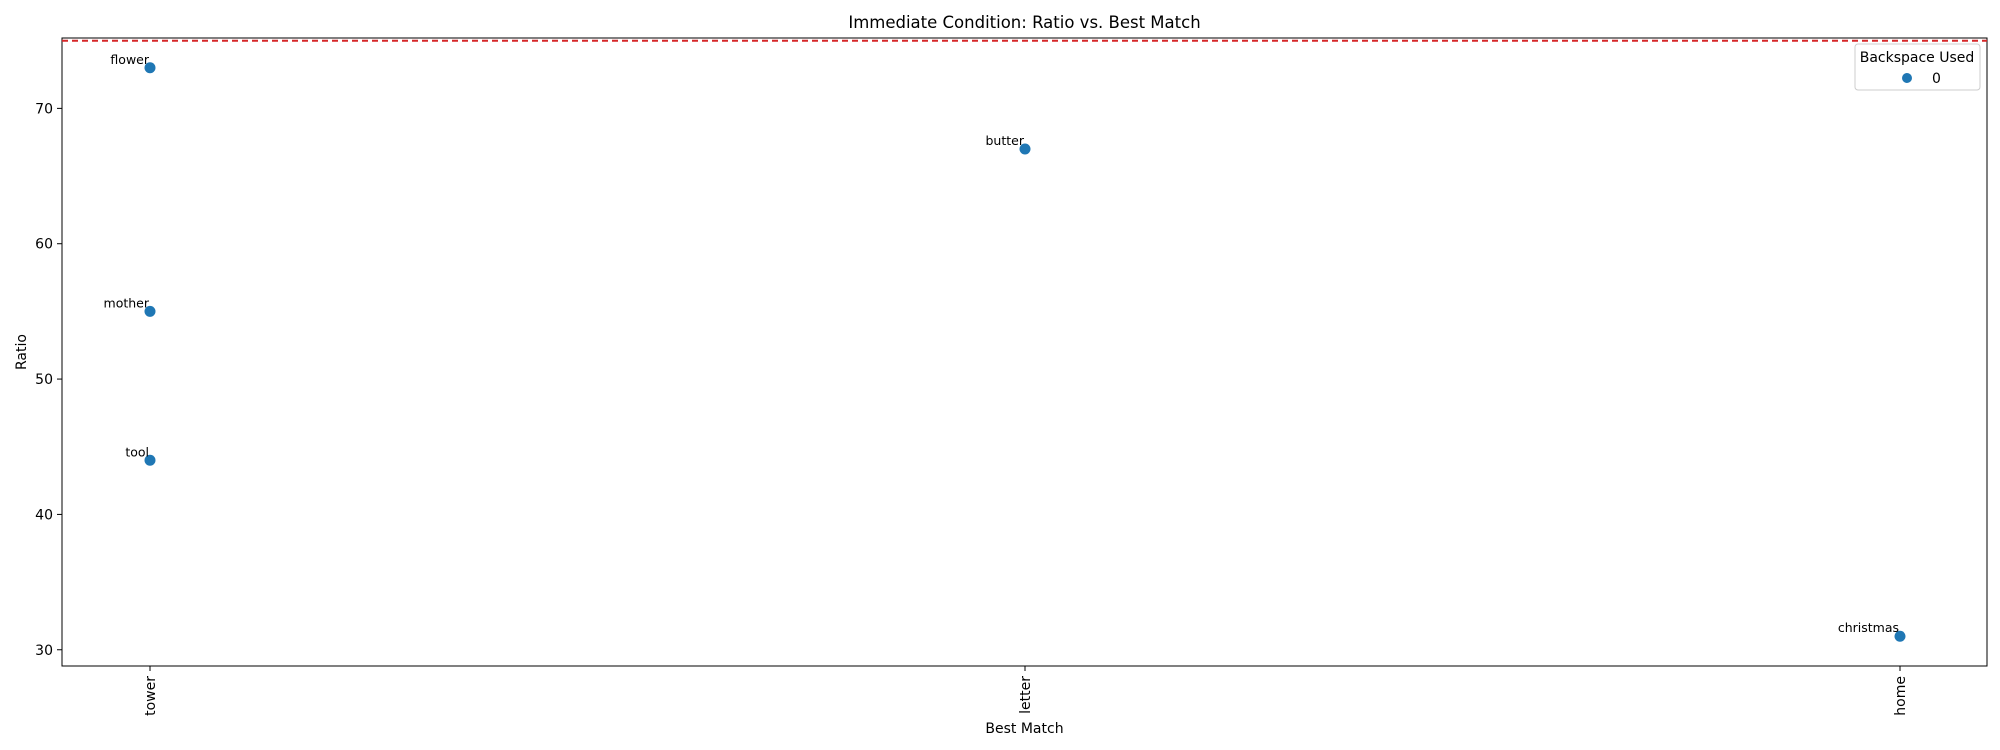  What do you see at coordinates (44, 380) in the screenshot?
I see `y-tick-label: 50` at bounding box center [44, 380].